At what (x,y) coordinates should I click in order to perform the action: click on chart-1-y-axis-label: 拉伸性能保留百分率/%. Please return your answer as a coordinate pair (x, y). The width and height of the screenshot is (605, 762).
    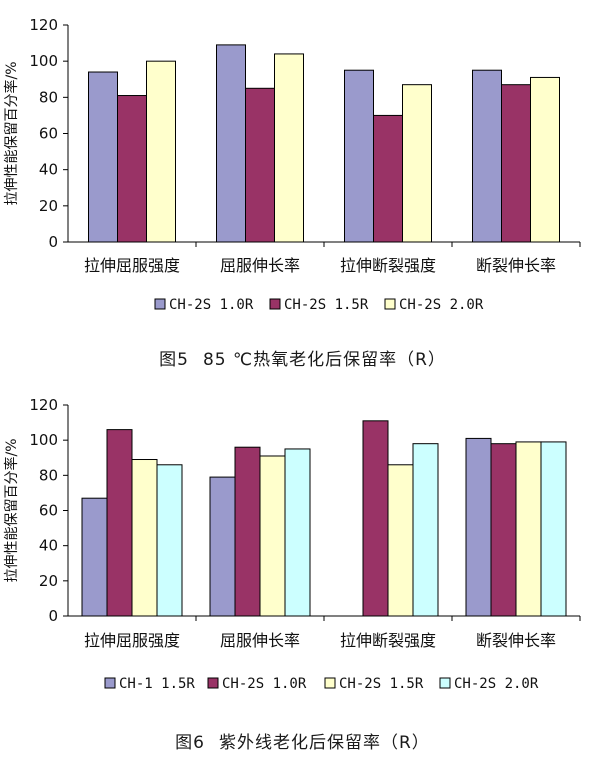
    Looking at the image, I should click on (11, 133).